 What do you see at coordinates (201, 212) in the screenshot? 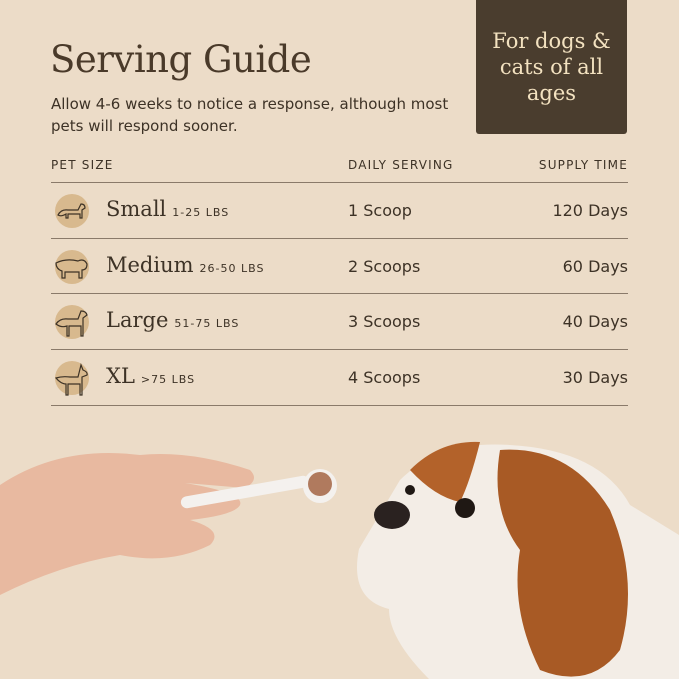
I see `weight-range: 1-25 LBS` at bounding box center [201, 212].